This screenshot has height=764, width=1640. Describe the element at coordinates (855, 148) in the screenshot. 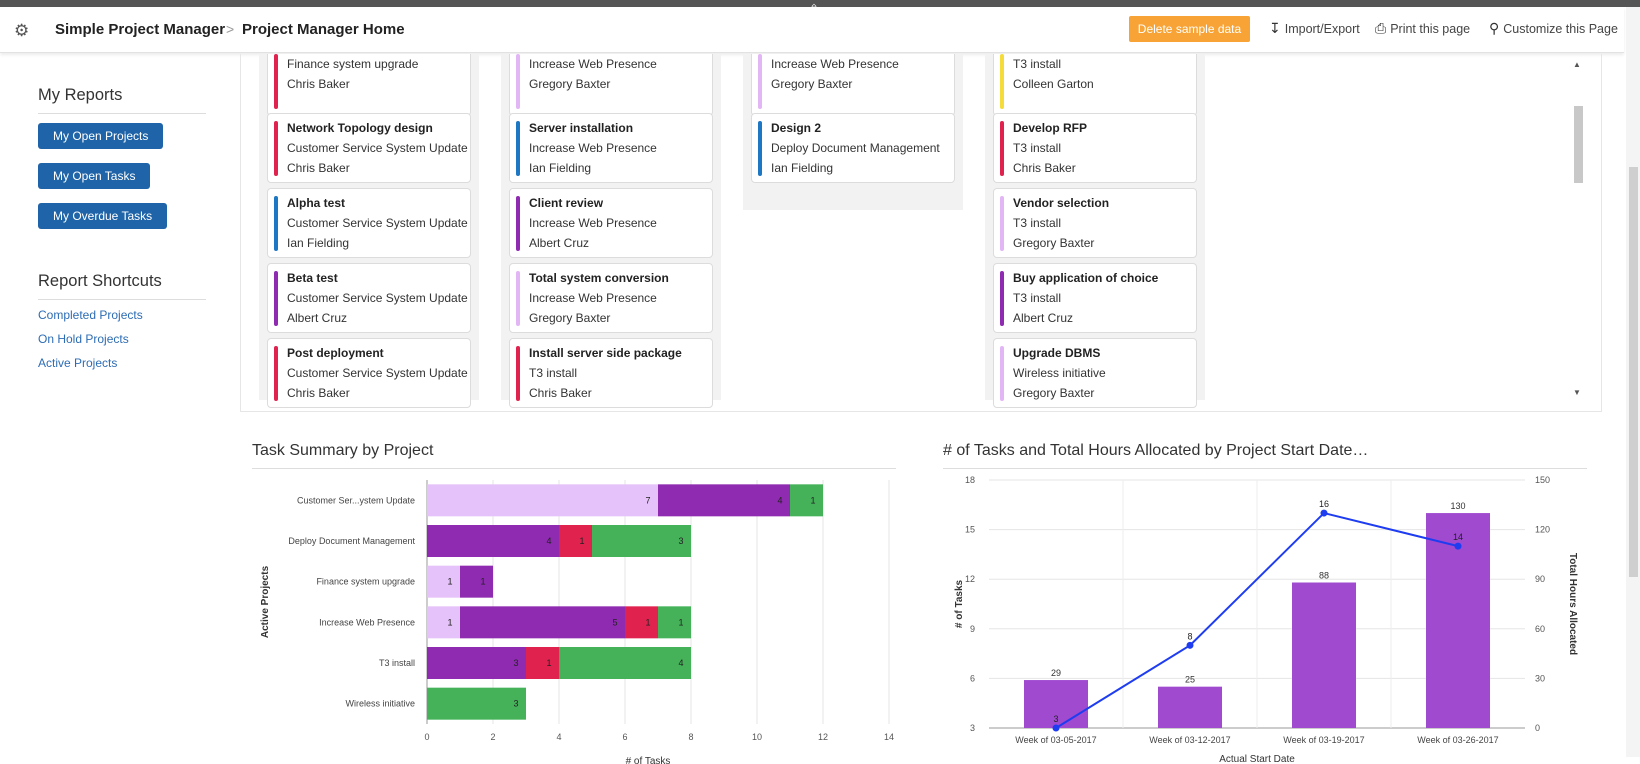

I see `task-project: Deploy Document Management` at that location.